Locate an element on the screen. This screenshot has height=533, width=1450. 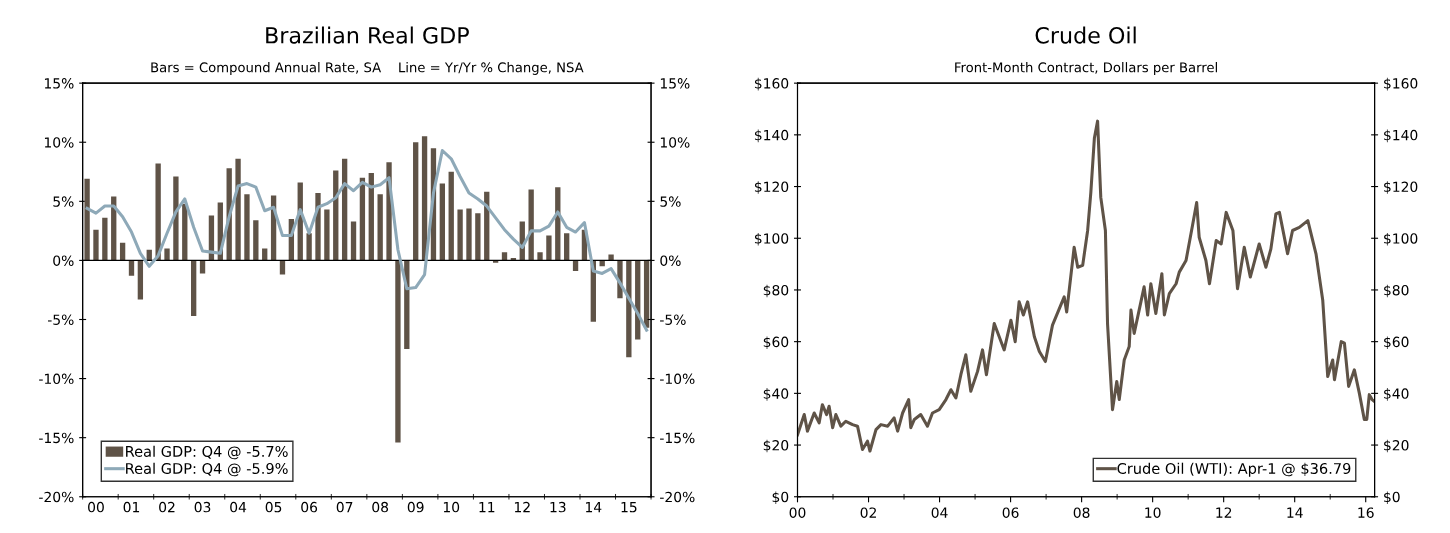
x-tick-label: 13 is located at coordinates (558, 507).